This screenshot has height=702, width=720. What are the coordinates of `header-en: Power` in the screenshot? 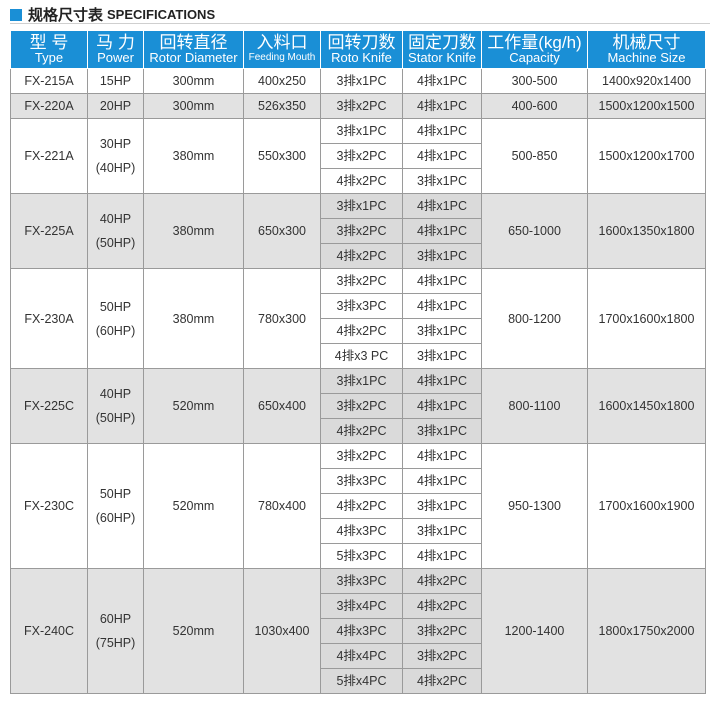 It's located at (115, 57).